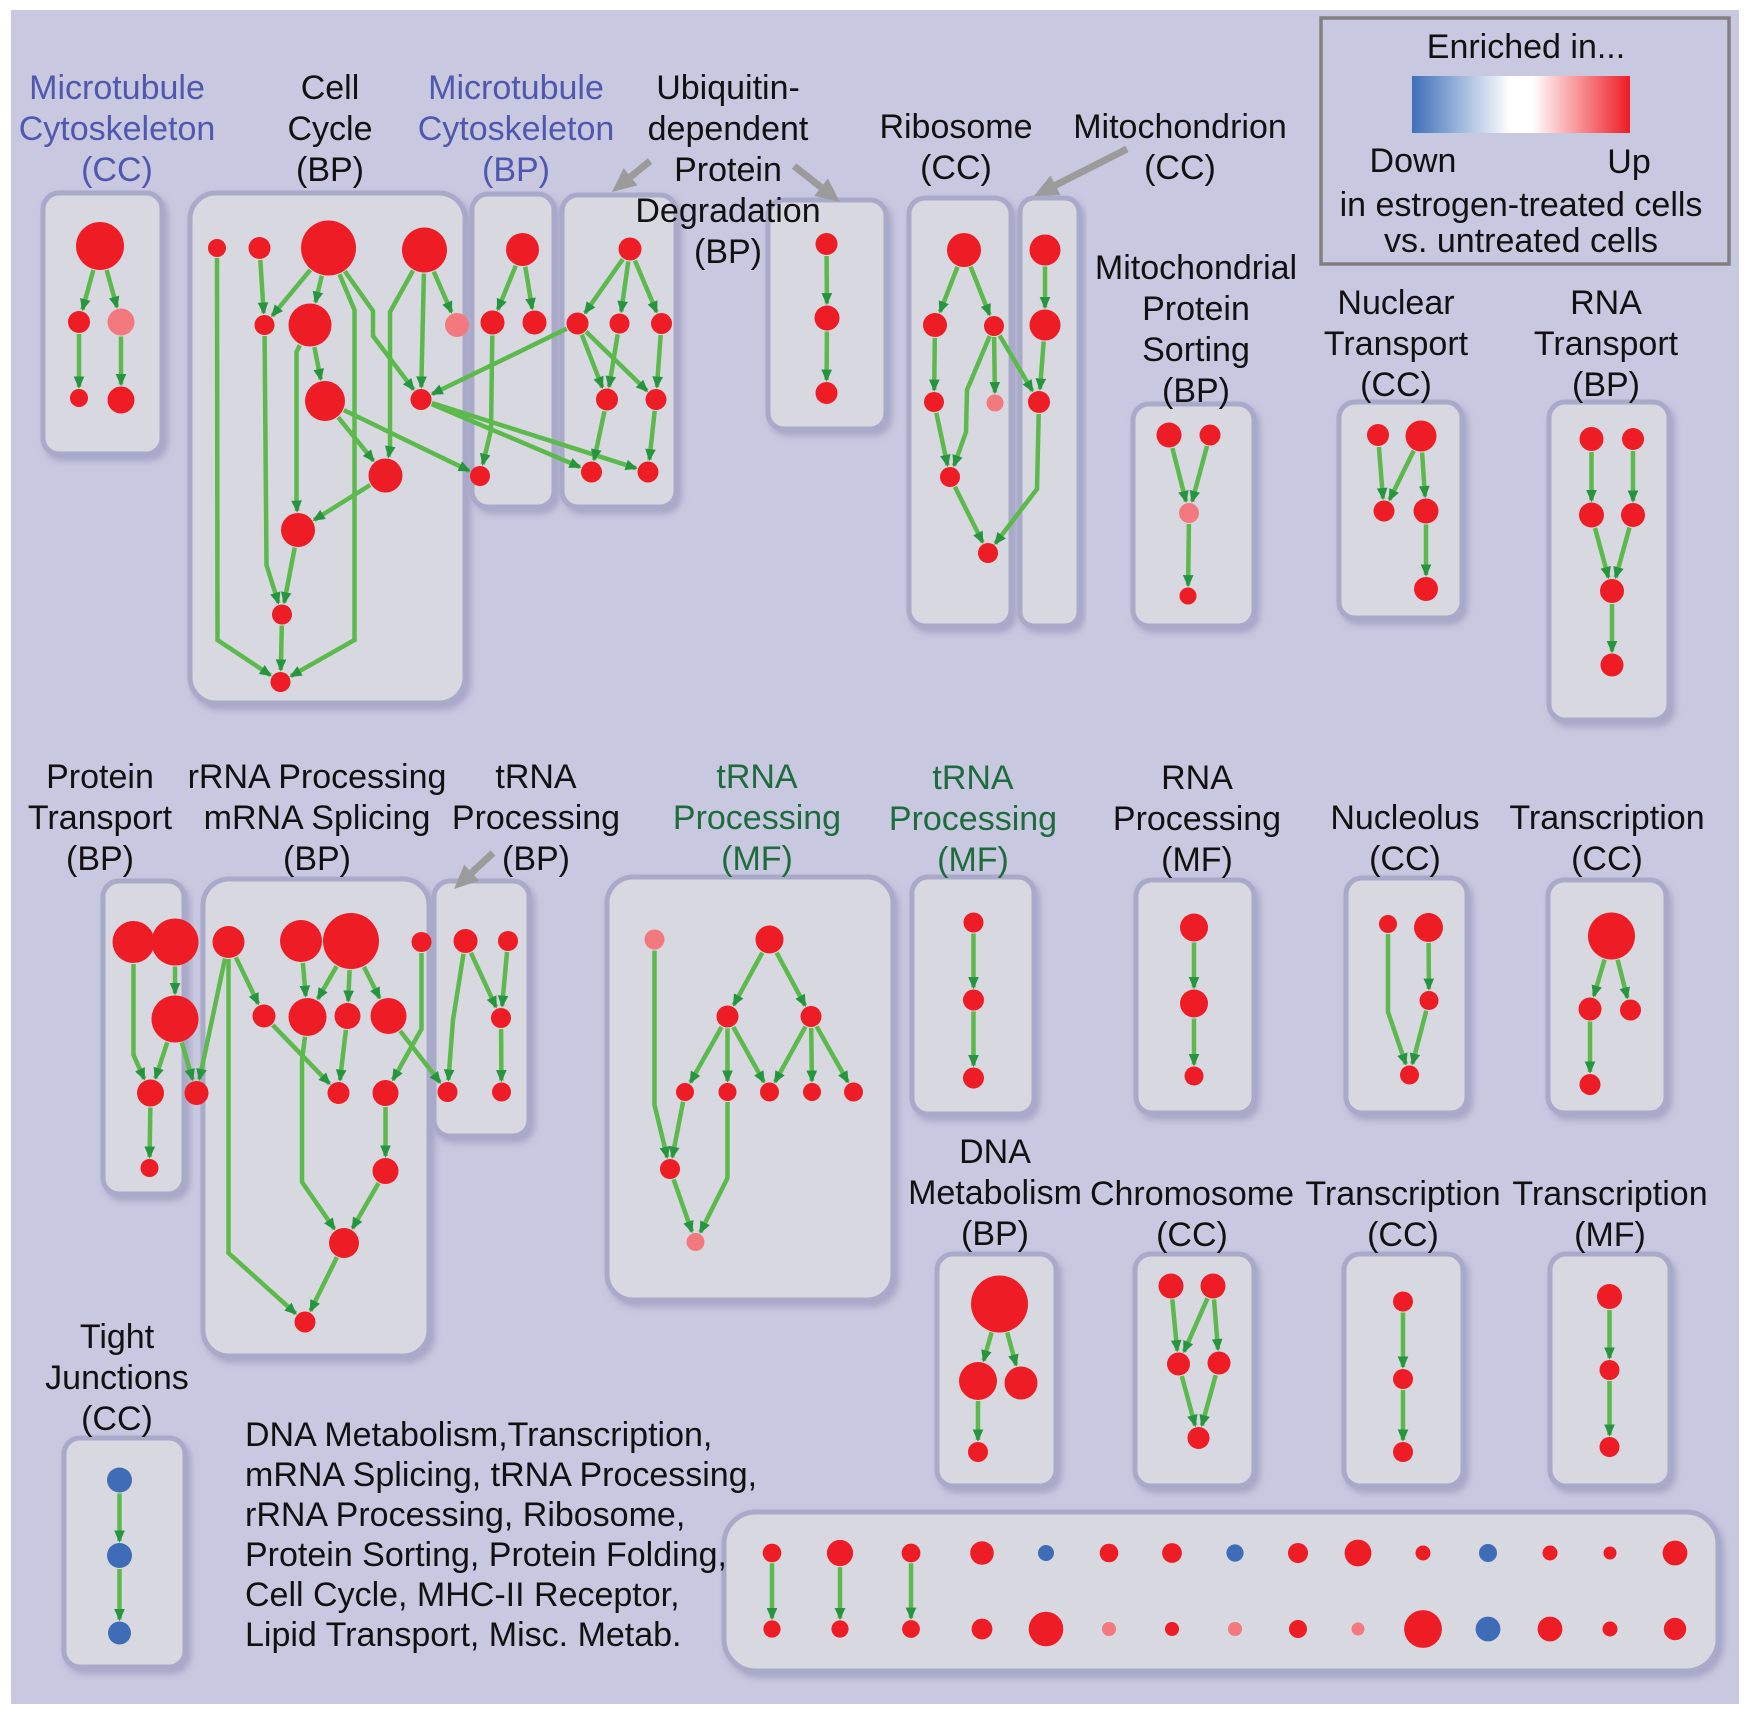 The width and height of the screenshot is (1750, 1715). I want to click on svg-text: Cell Cycle, MHC-II Receptor,, so click(462, 1595).